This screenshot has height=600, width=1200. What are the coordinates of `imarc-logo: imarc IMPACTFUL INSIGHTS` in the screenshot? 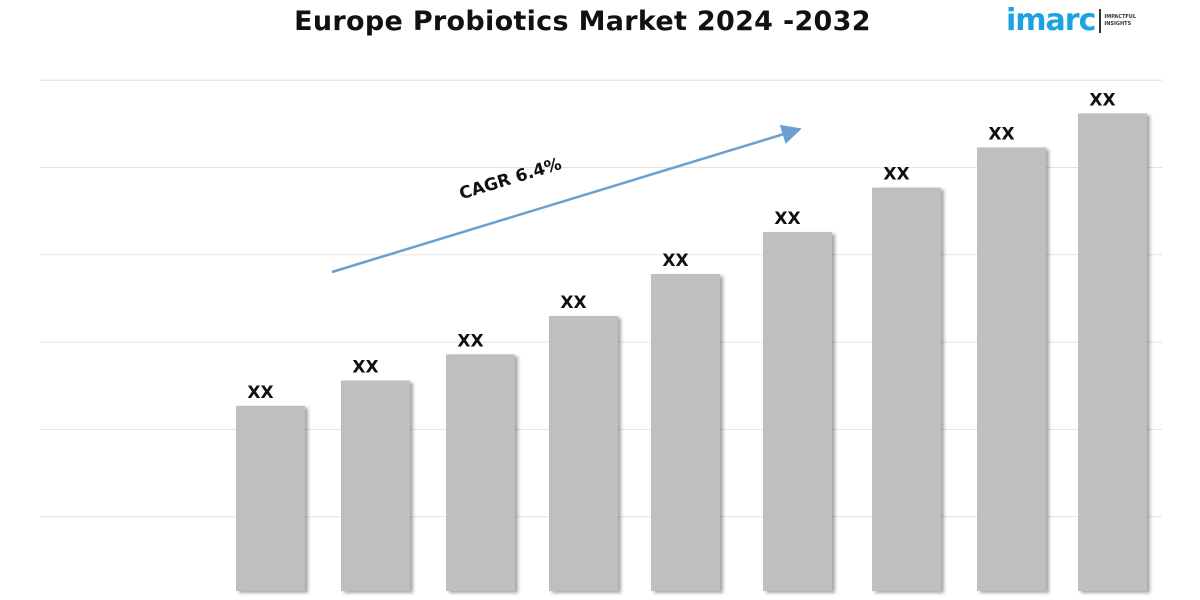 It's located at (1071, 21).